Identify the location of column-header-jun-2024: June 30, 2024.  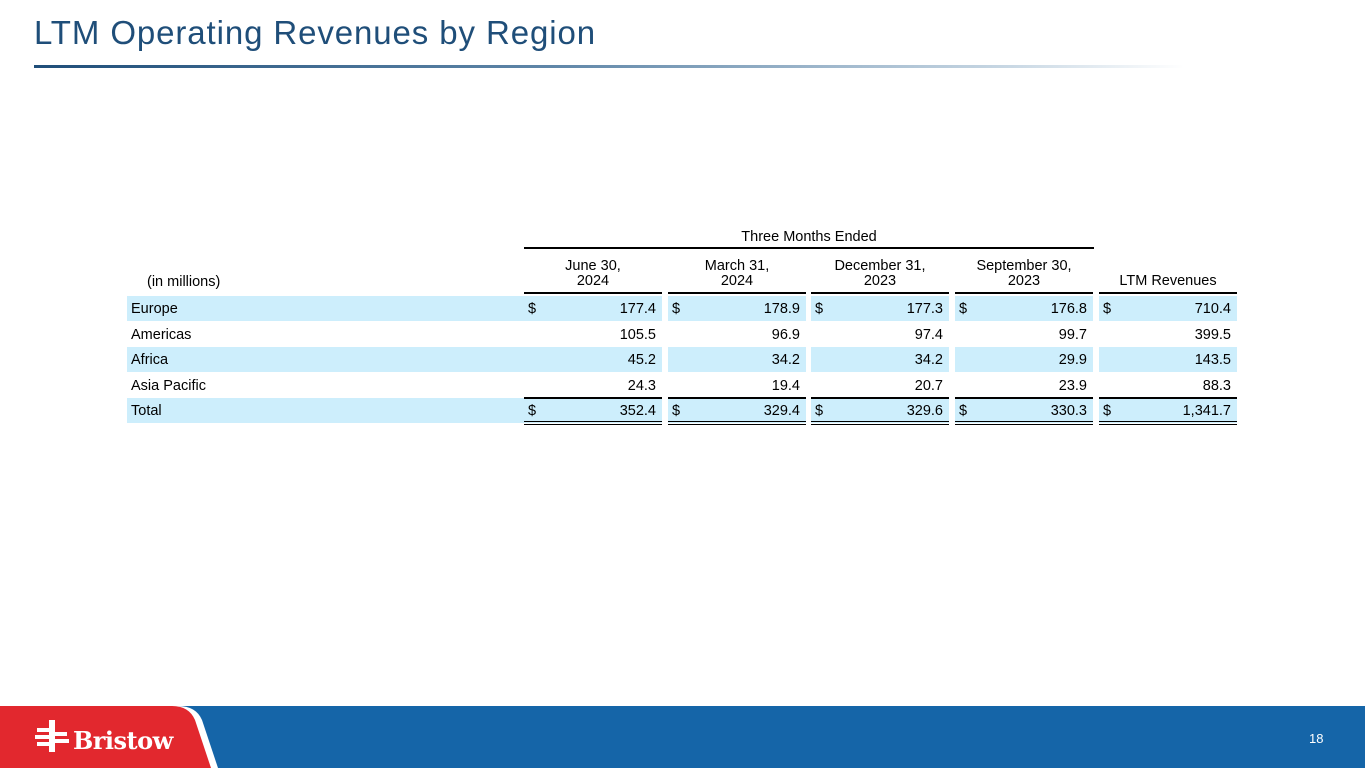
(593, 274).